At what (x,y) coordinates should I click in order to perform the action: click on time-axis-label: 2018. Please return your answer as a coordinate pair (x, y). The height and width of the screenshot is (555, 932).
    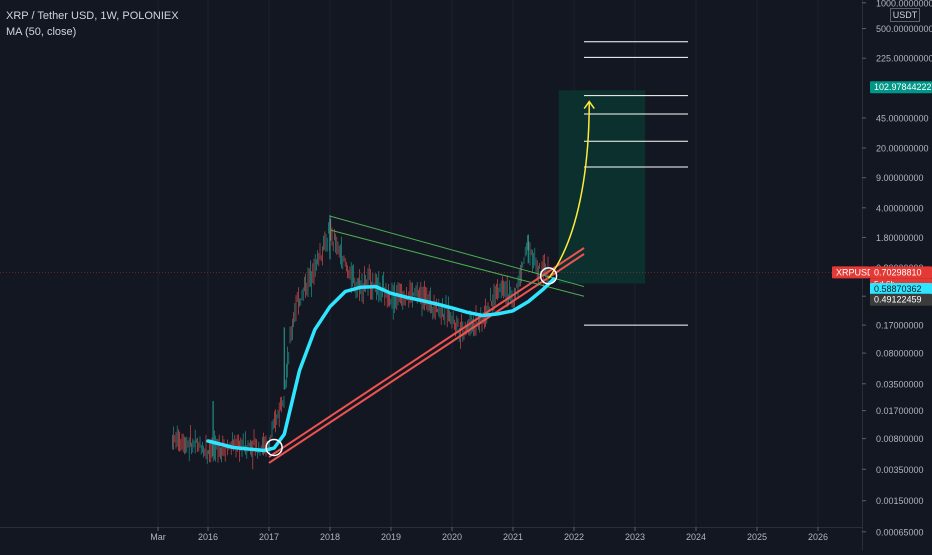
    Looking at the image, I should click on (330, 537).